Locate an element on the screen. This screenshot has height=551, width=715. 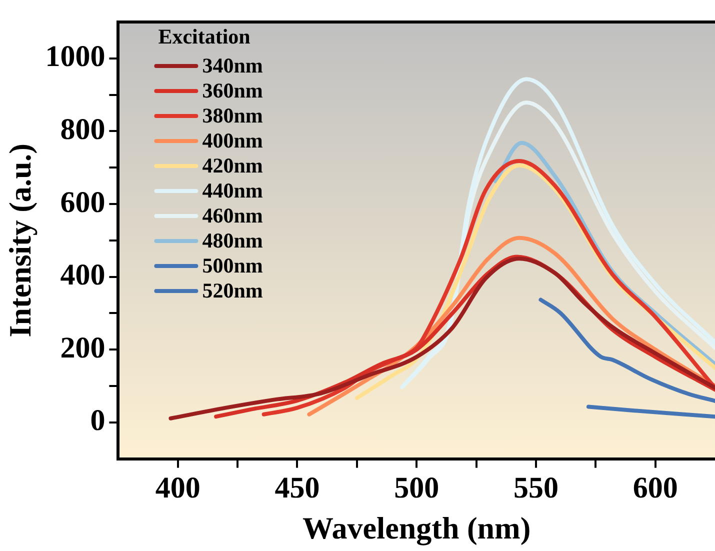
legend-label: 360nm is located at coordinates (233, 90).